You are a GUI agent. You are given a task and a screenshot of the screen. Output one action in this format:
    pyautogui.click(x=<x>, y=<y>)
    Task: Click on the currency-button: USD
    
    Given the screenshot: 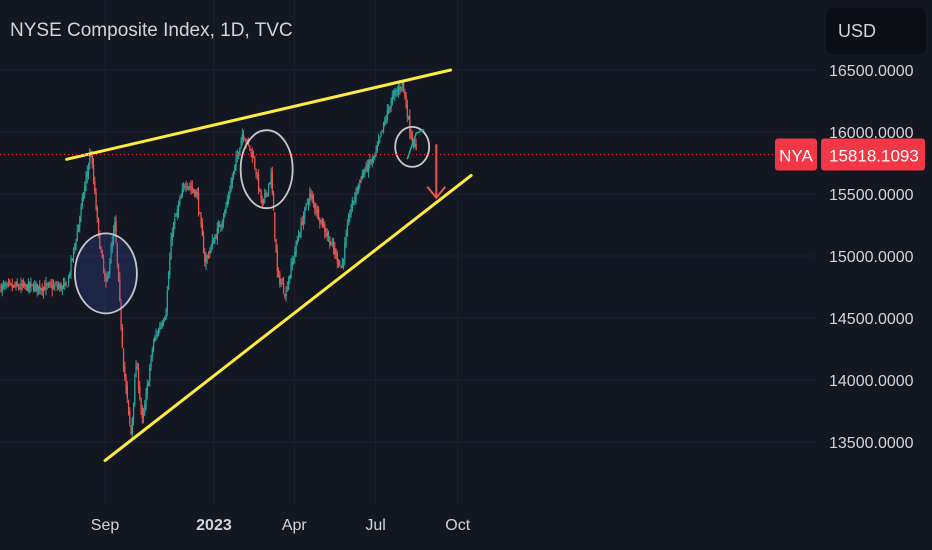 What is the action you would take?
    pyautogui.click(x=876, y=31)
    